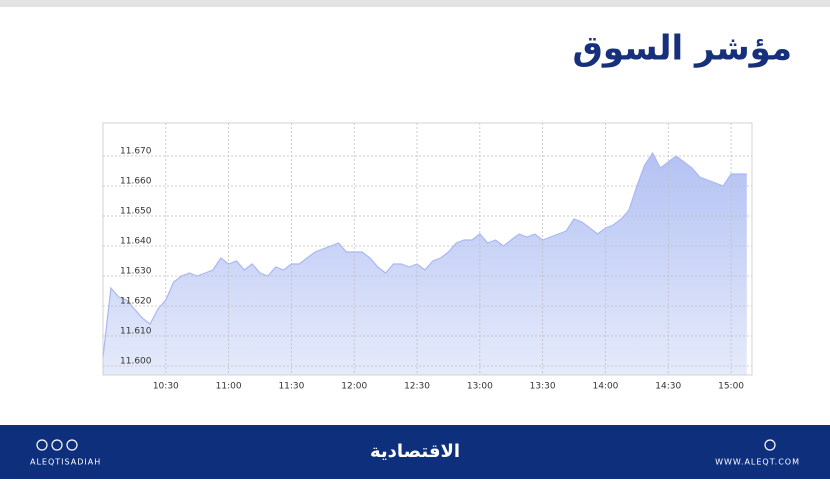 This screenshot has height=483, width=830. I want to click on x-tick-label: 11:30, so click(291, 387).